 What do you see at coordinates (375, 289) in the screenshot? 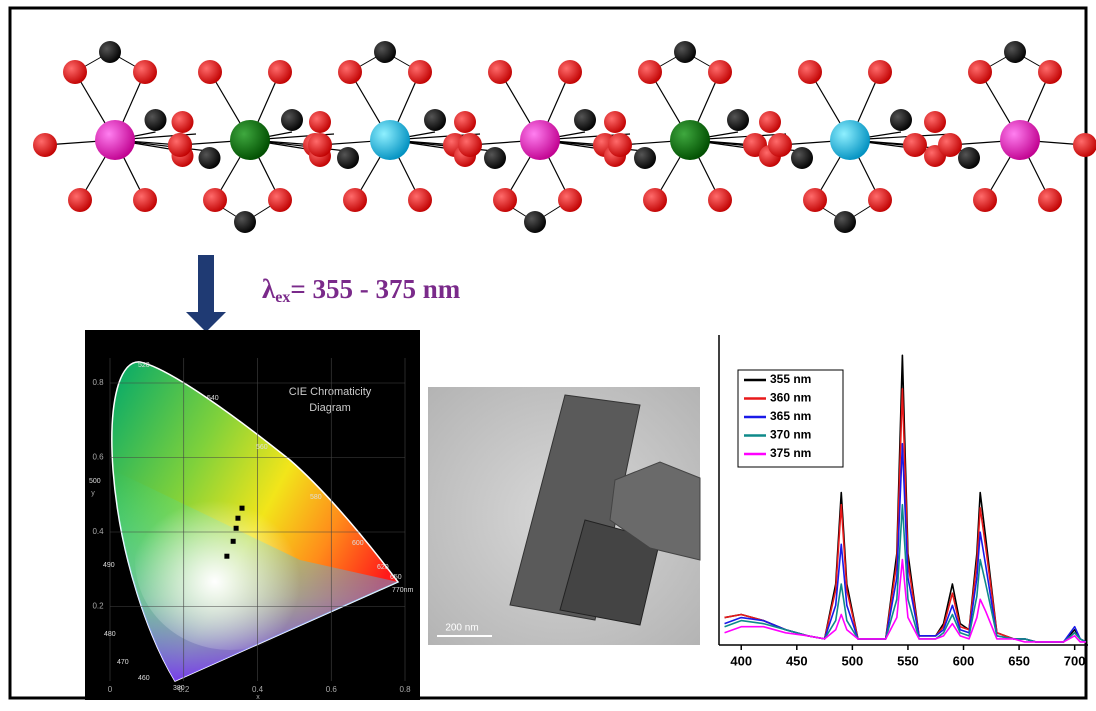
I see `excitation-range: = 355 - 375 nm` at bounding box center [375, 289].